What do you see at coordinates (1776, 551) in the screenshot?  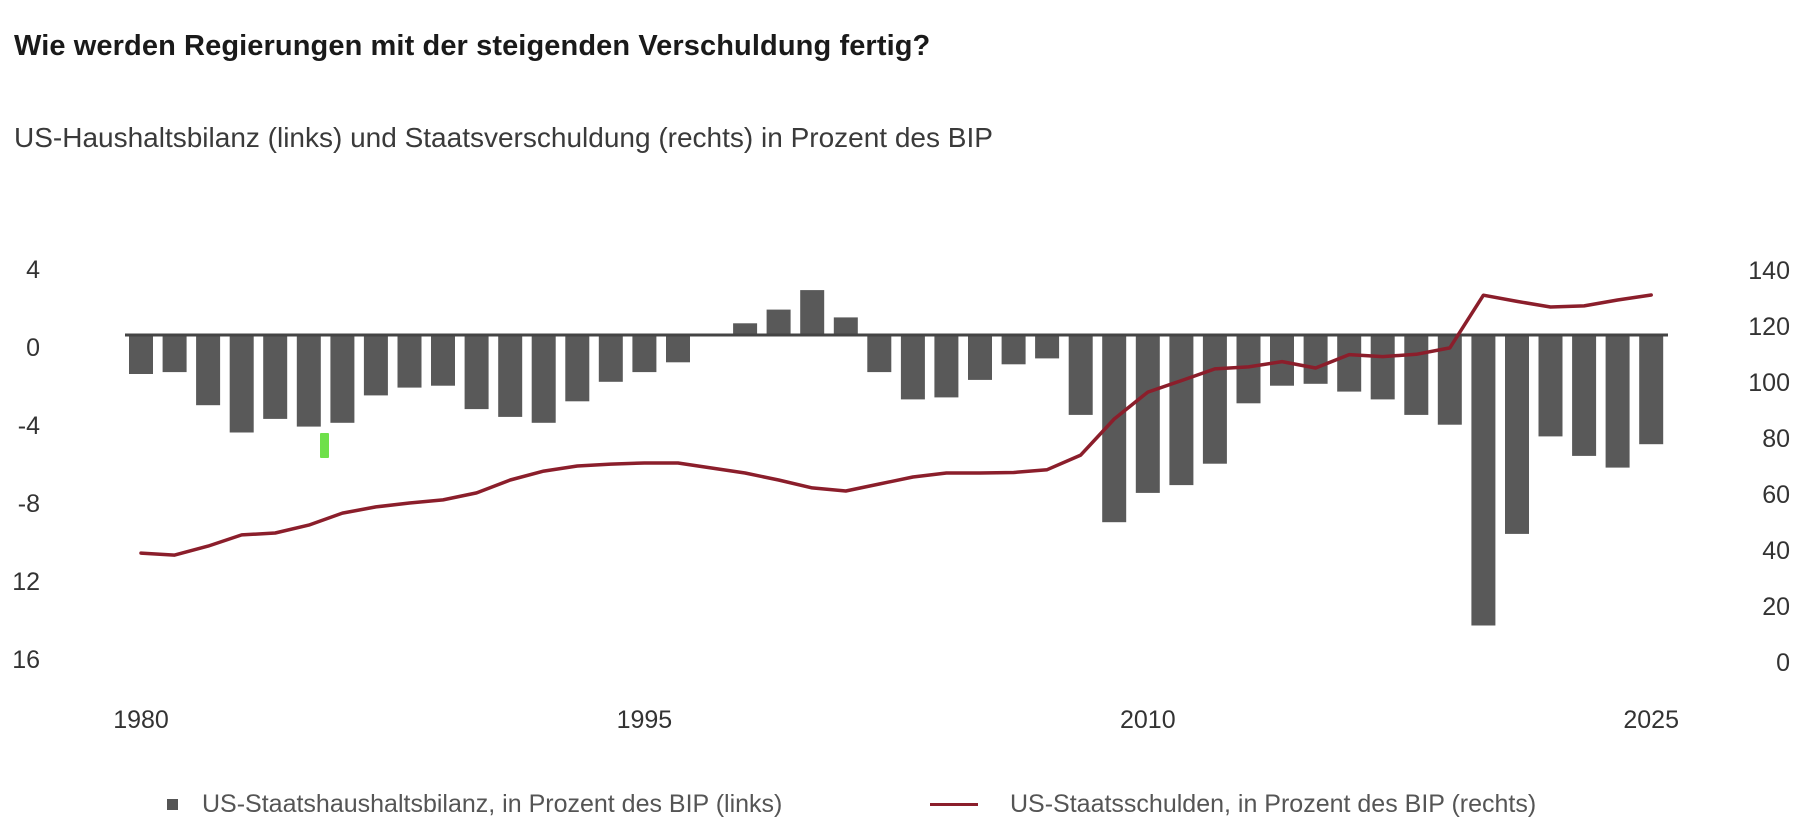 I see `right-axis-tick-label: 40` at bounding box center [1776, 551].